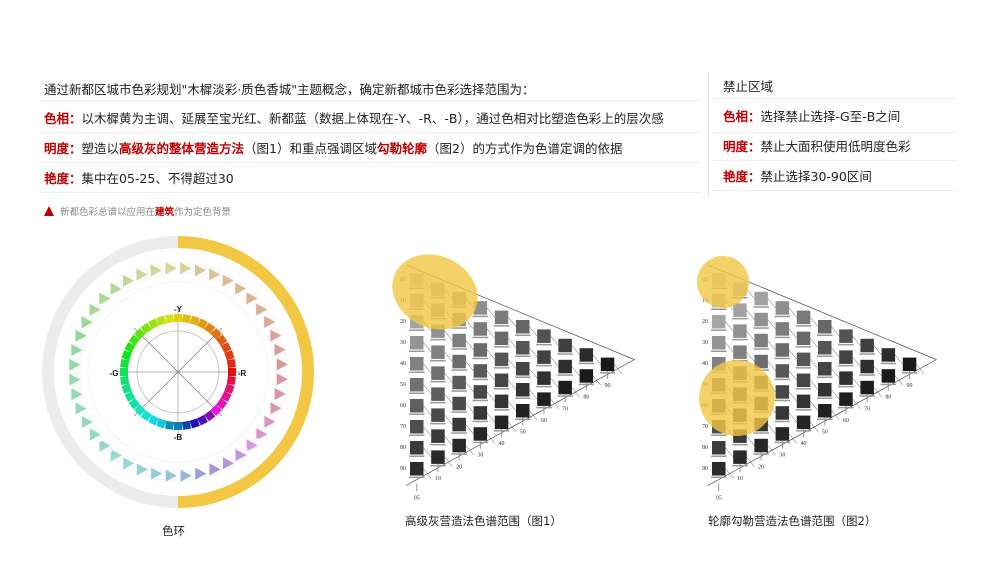 This screenshot has height=567, width=1000. I want to click on row-label: 50, so click(403, 385).